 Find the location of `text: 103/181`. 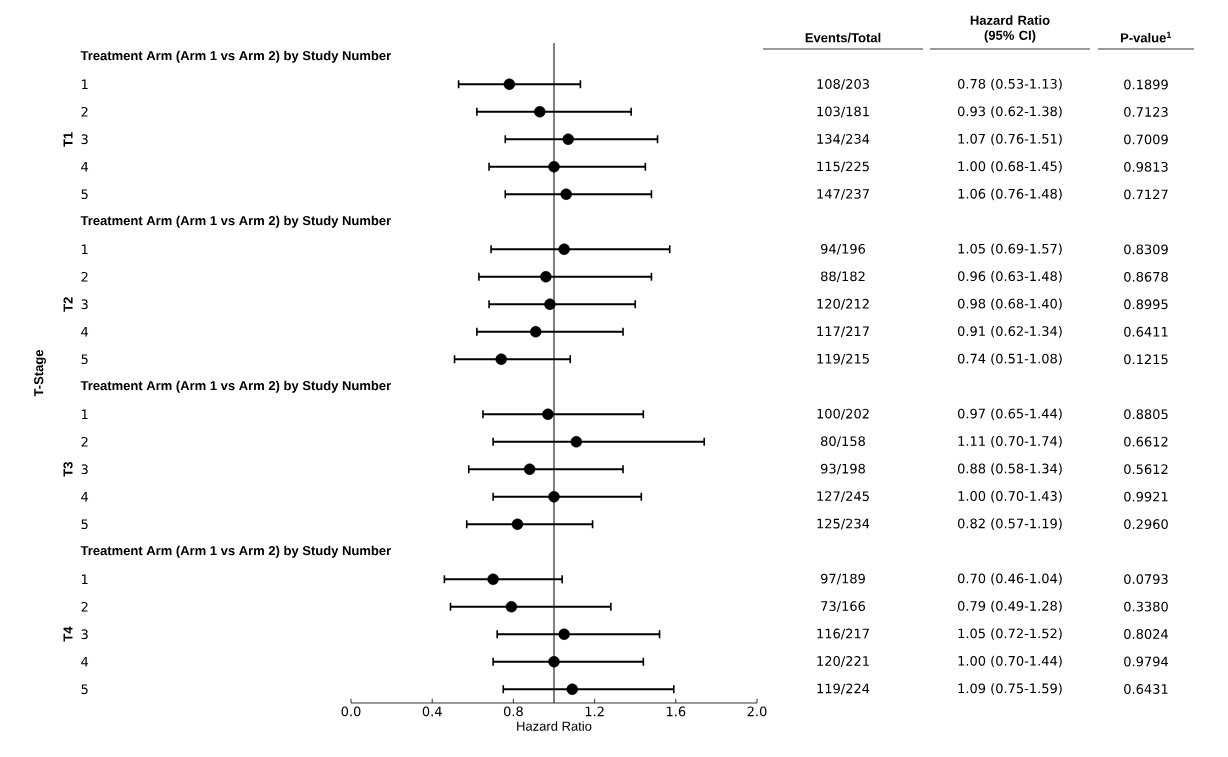

text: 103/181 is located at coordinates (843, 112).